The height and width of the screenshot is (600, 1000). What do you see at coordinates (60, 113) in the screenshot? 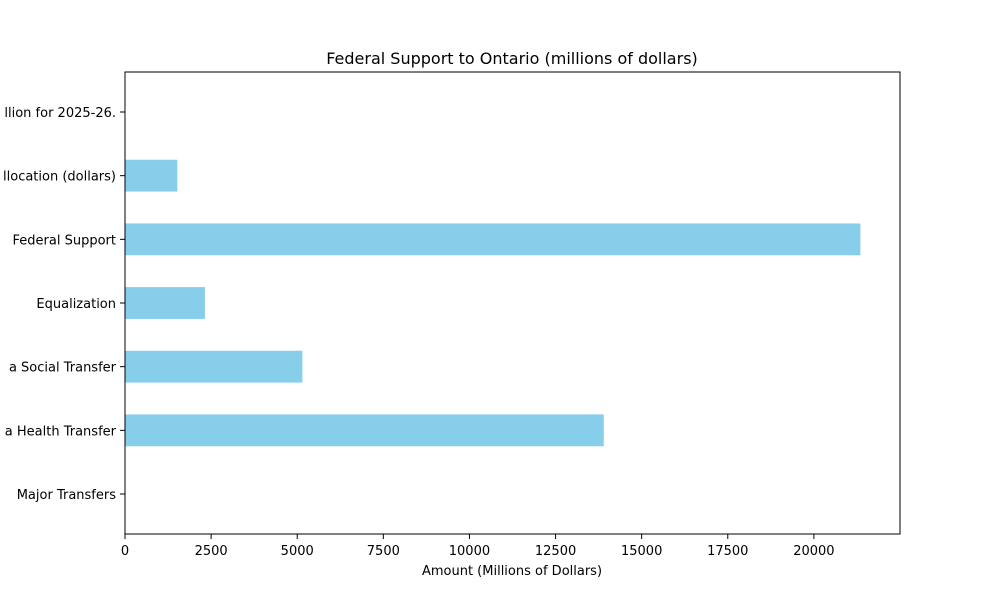
I see `y-tick-label: llion for 2025-26.` at bounding box center [60, 113].